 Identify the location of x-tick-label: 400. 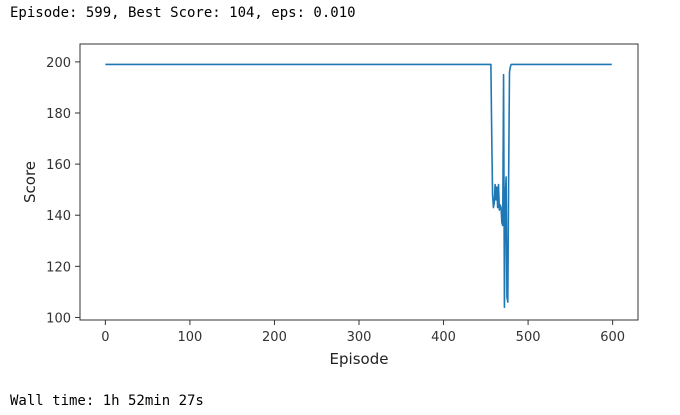
(443, 337).